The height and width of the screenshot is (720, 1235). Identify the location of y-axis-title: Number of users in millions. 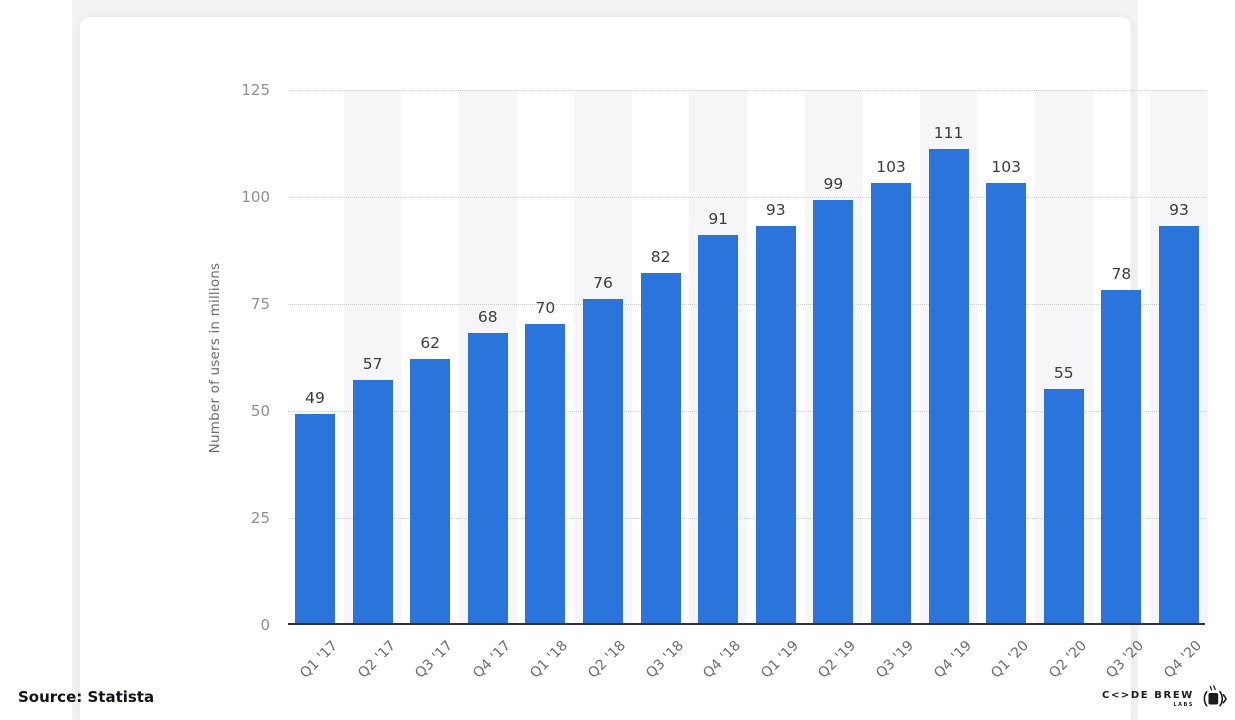
(215, 358).